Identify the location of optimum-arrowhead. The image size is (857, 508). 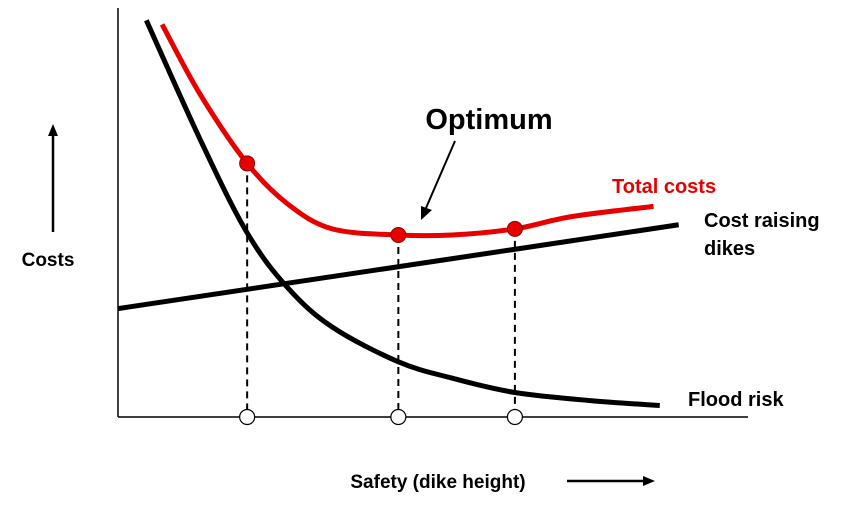
(426, 213).